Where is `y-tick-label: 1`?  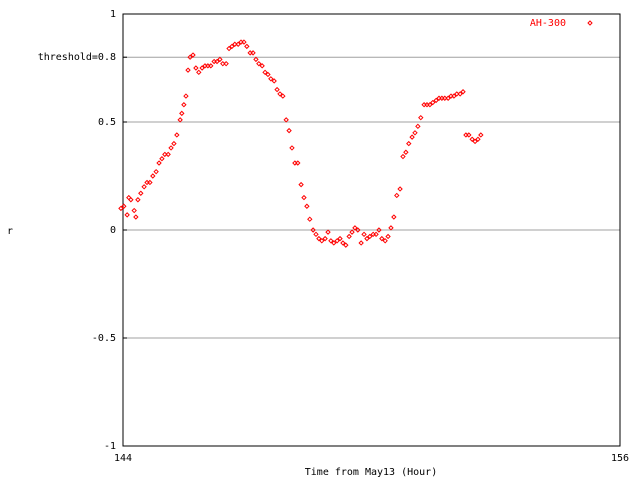 y-tick-label: 1 is located at coordinates (113, 14).